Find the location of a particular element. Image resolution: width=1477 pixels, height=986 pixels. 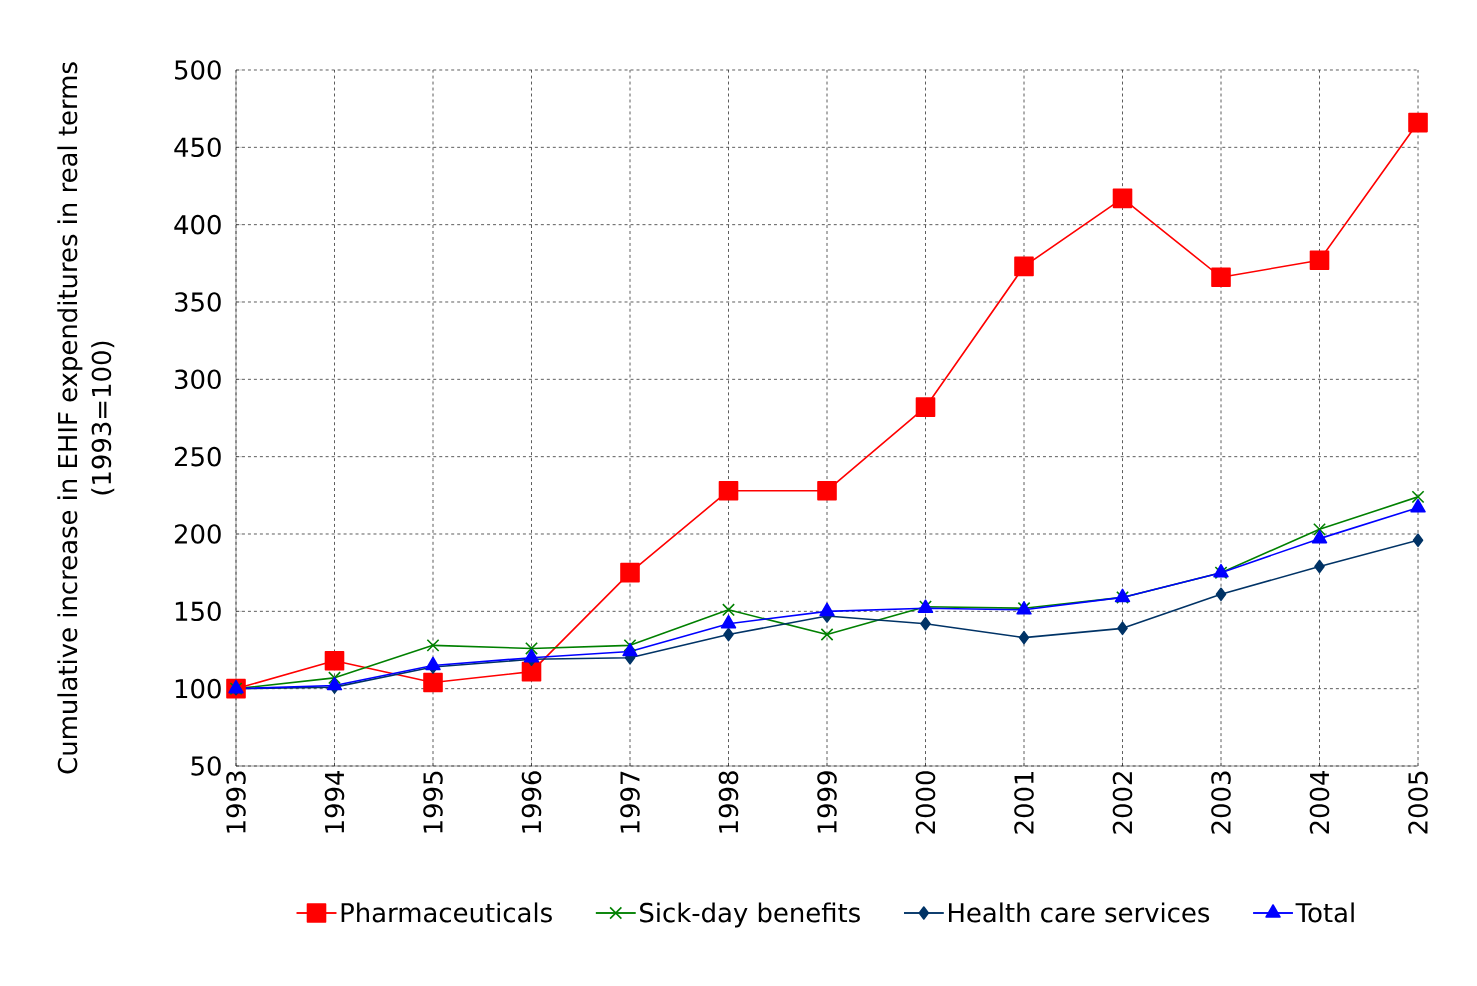

y-tick-label: 150 is located at coordinates (198, 611).